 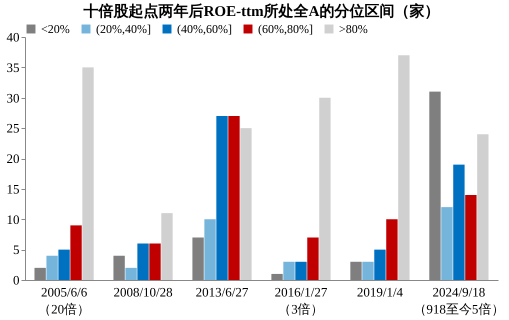 What do you see at coordinates (16, 280) in the screenshot?
I see `y-tick-label: 0` at bounding box center [16, 280].